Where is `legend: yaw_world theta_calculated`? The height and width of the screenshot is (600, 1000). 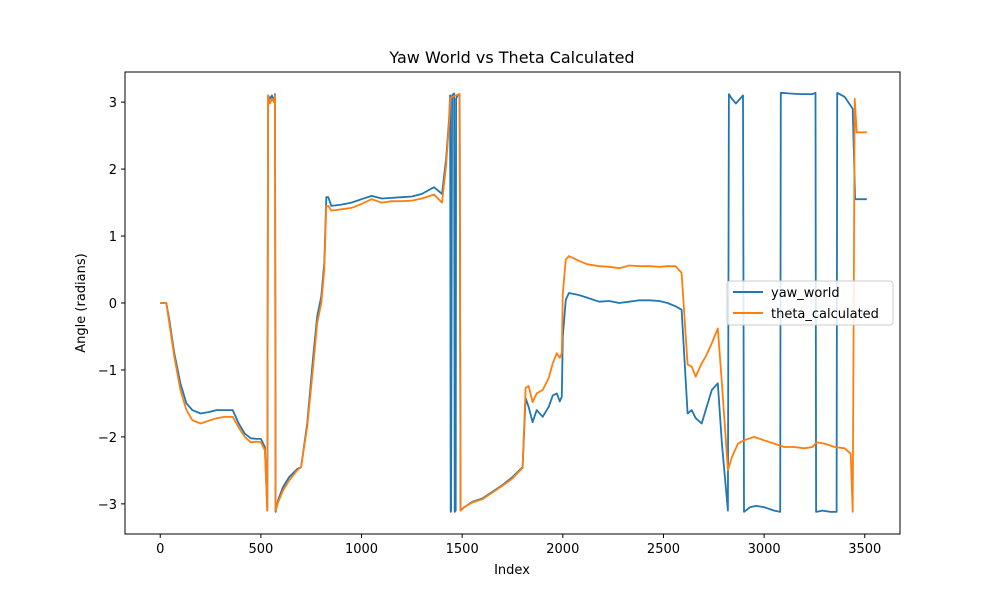 legend: yaw_world theta_calculated is located at coordinates (810, 303).